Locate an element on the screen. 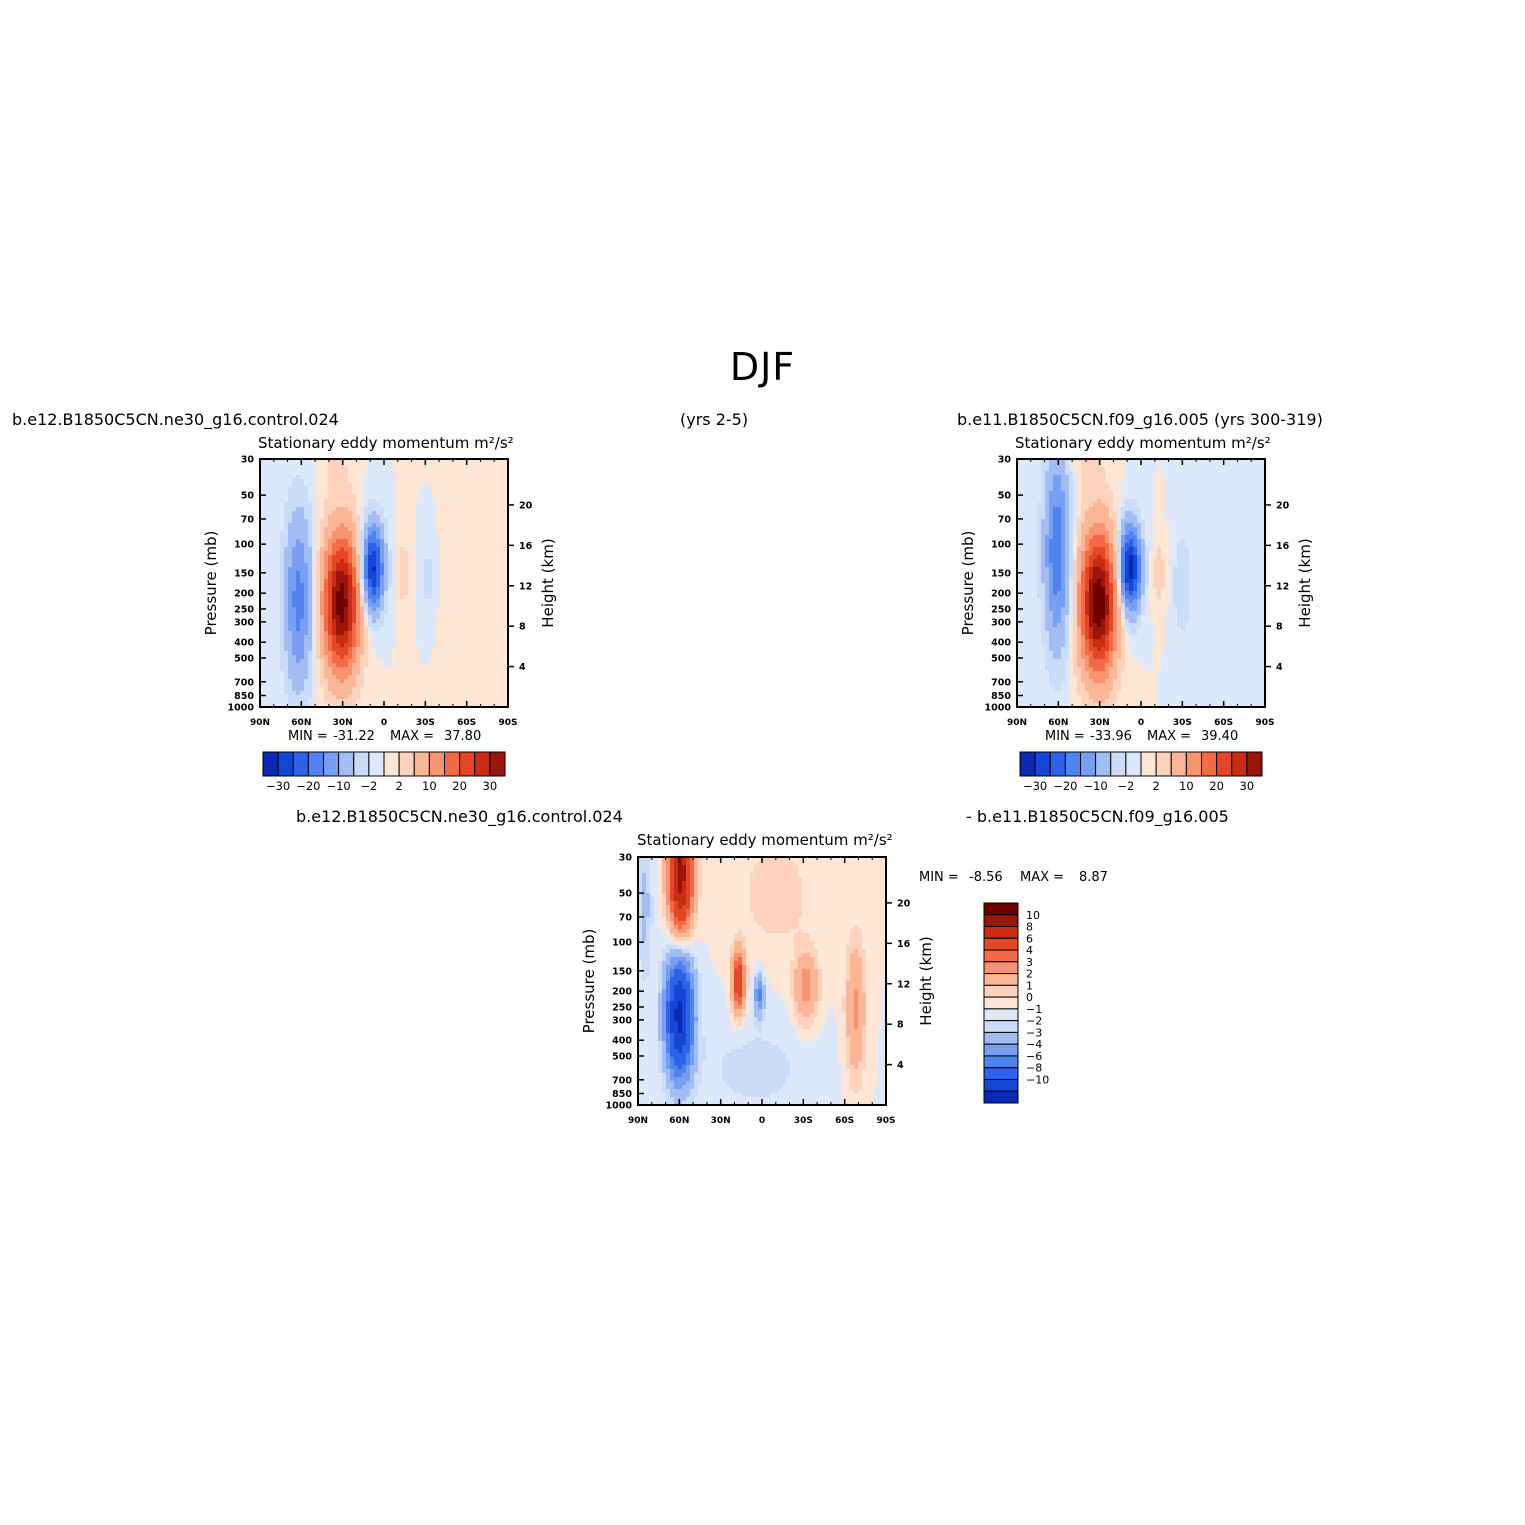 The height and width of the screenshot is (1525, 1525). y2-tick-label: 8 is located at coordinates (522, 627).